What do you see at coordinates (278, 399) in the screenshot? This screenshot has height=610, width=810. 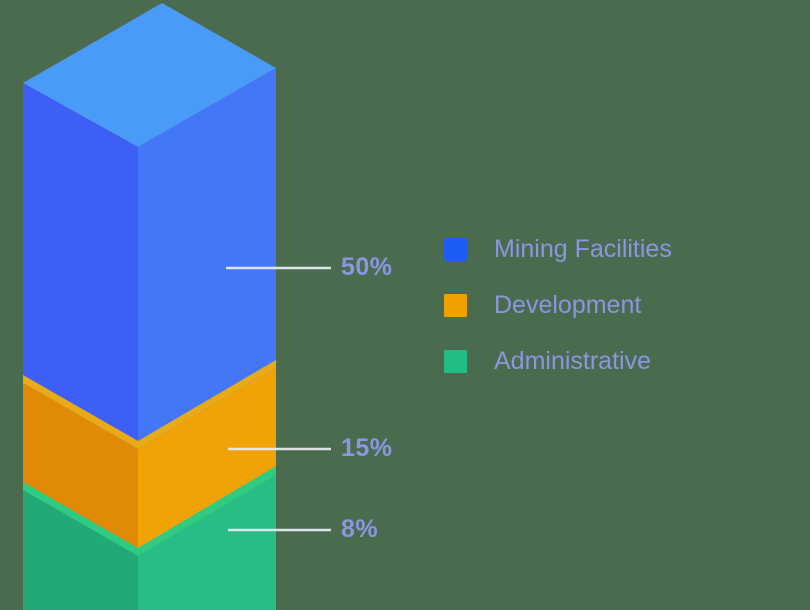 I see `leader-lines` at bounding box center [278, 399].